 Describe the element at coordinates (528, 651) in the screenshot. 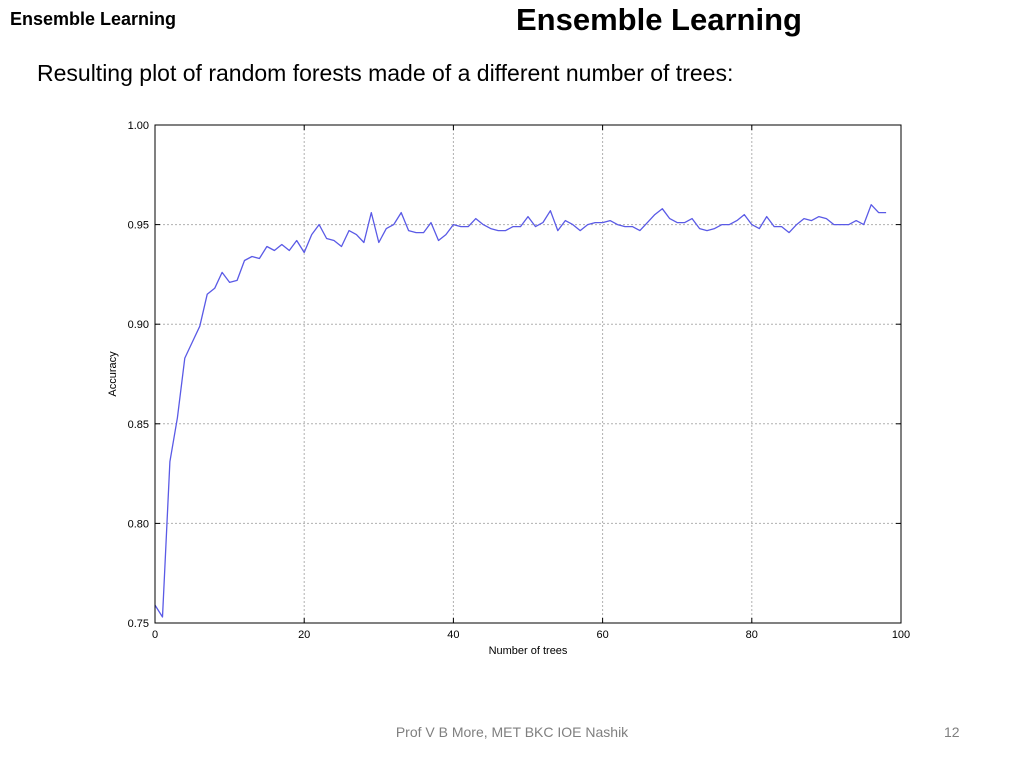

I see `x-axis-label: Number of trees` at that location.